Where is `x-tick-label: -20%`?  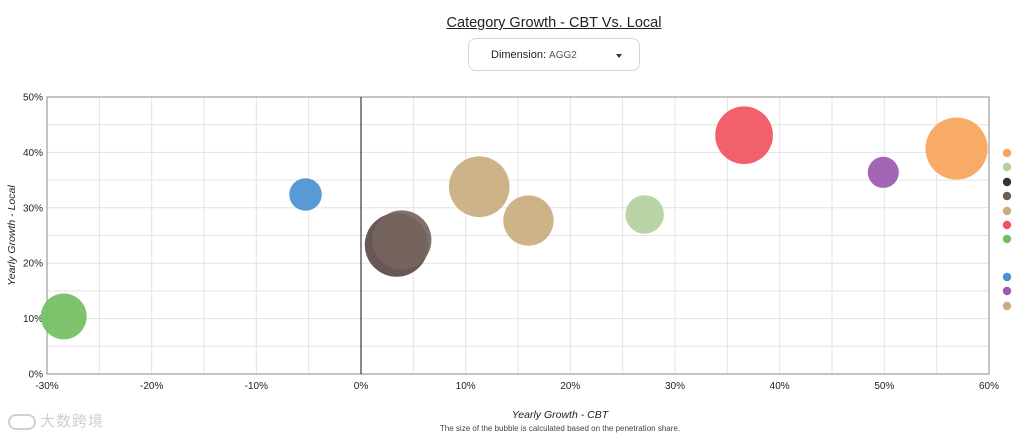
x-tick-label: -20% is located at coordinates (151, 386).